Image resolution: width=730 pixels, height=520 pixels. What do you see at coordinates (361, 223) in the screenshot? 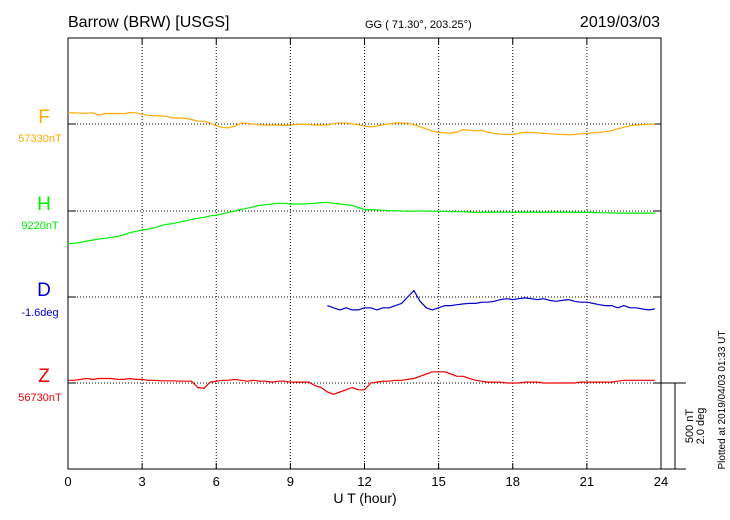
I see `series-line-h` at bounding box center [361, 223].